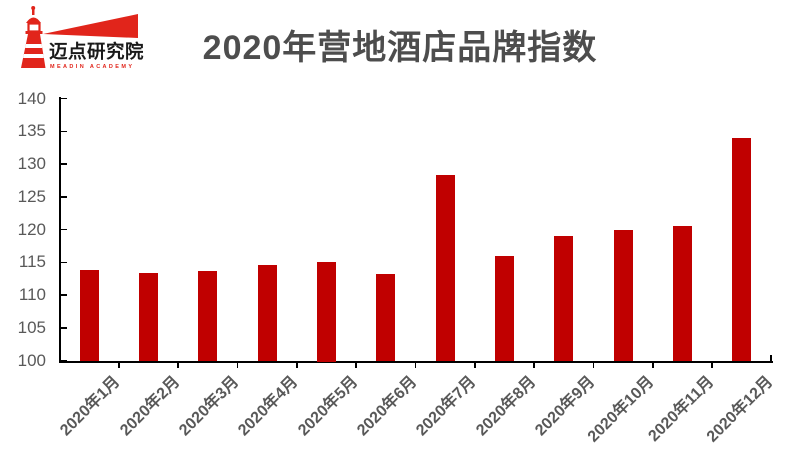  What do you see at coordinates (267, 313) in the screenshot?
I see `bar-2020年4月` at bounding box center [267, 313].